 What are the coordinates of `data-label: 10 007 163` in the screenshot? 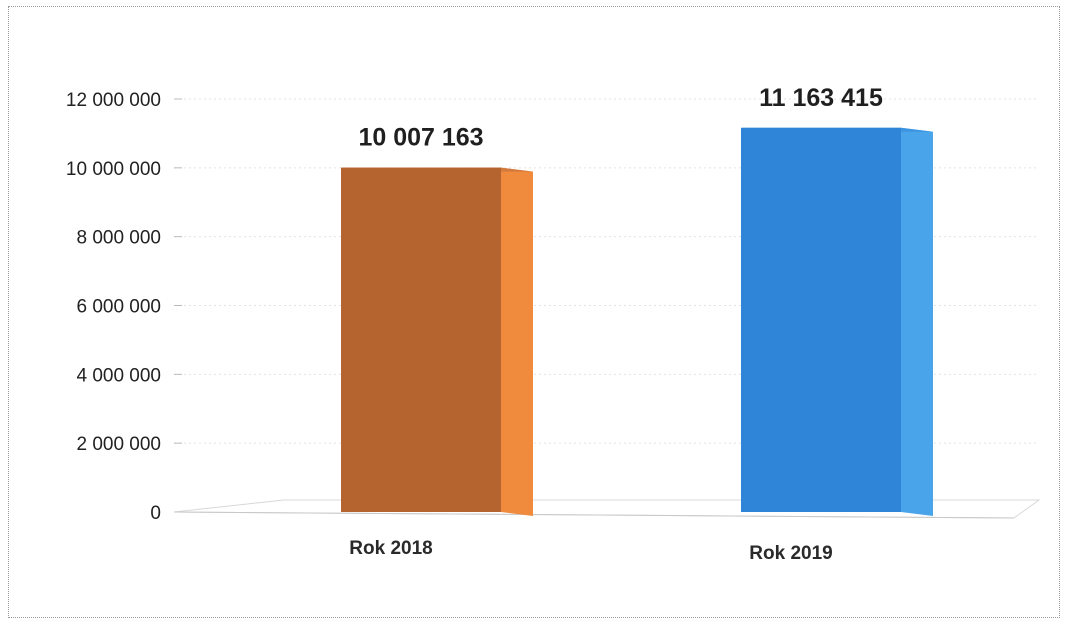 It's located at (420, 138).